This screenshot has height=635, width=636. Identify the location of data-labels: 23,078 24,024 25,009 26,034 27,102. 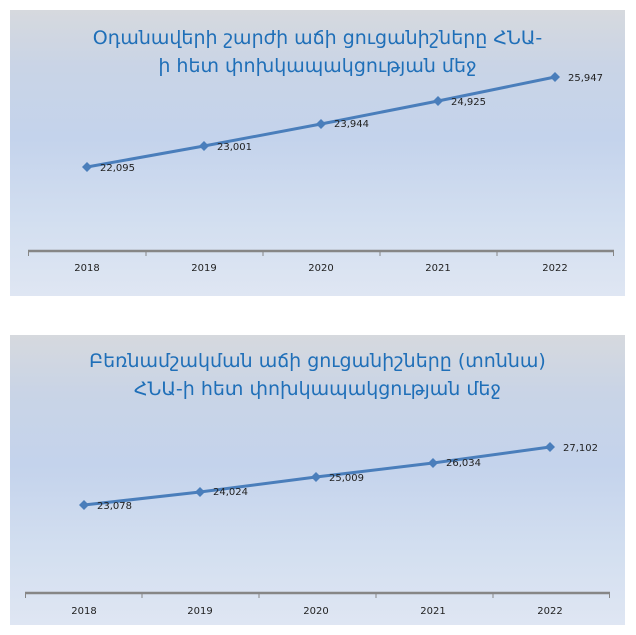
(347, 477).